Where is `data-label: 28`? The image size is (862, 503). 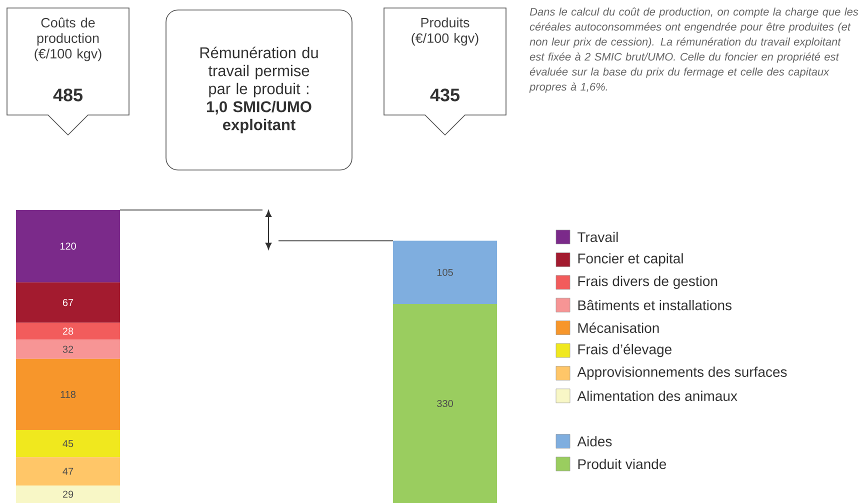
data-label: 28 is located at coordinates (68, 331).